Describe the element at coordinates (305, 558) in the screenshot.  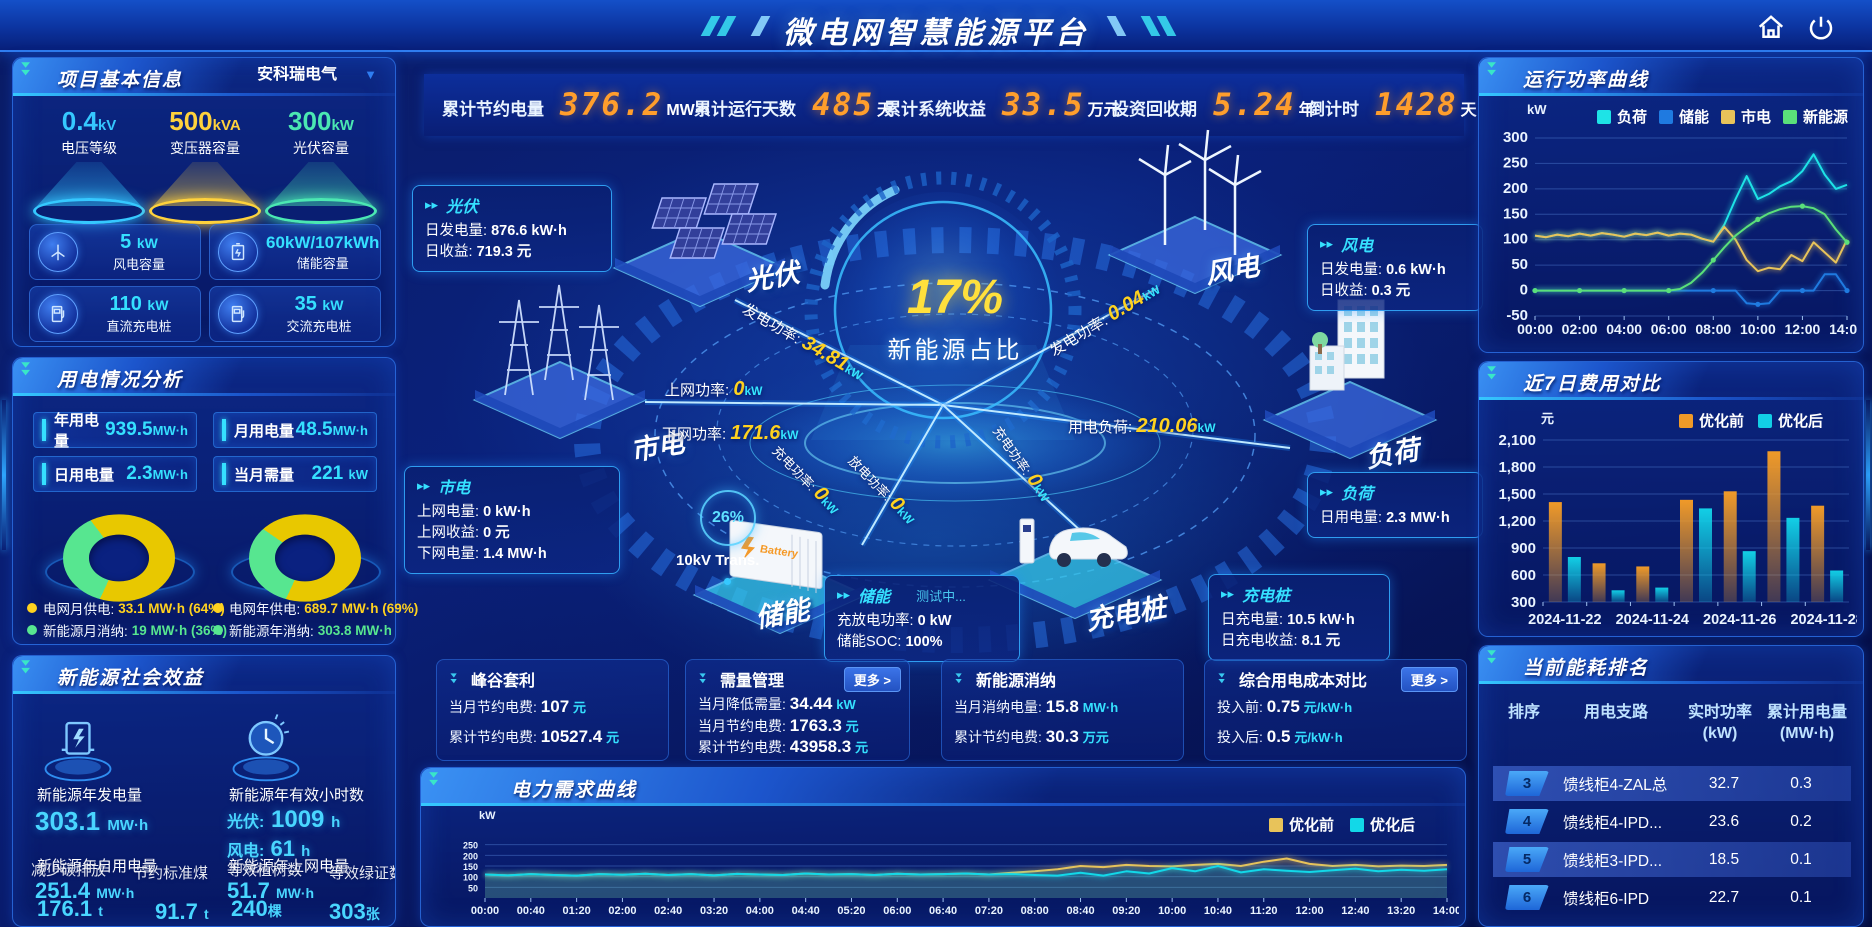
I see `year-supply-donut` at that location.